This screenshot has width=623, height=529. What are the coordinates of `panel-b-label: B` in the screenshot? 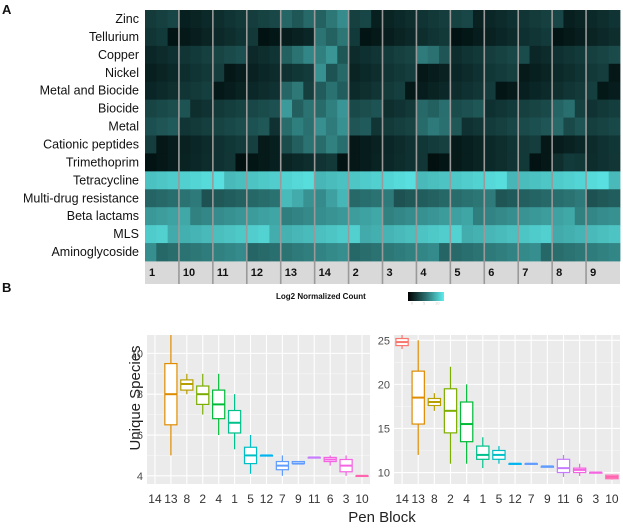 It's located at (6, 287).